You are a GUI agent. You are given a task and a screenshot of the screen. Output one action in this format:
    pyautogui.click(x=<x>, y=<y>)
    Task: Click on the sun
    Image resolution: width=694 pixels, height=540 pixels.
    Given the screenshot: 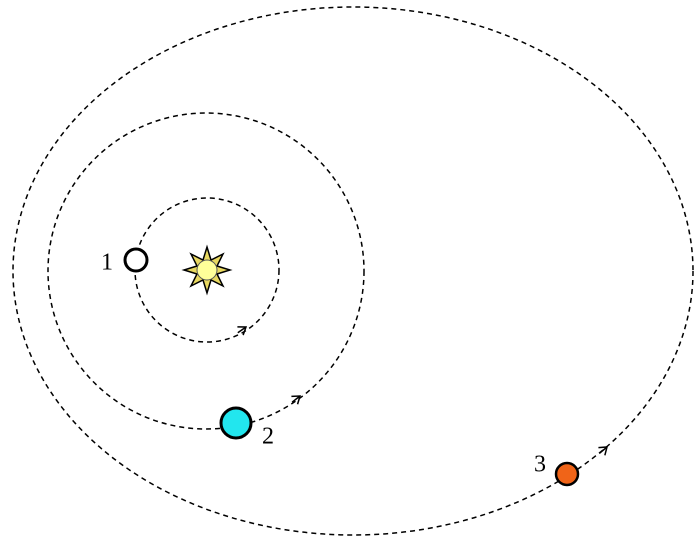 What is the action you would take?
    pyautogui.click(x=207, y=270)
    